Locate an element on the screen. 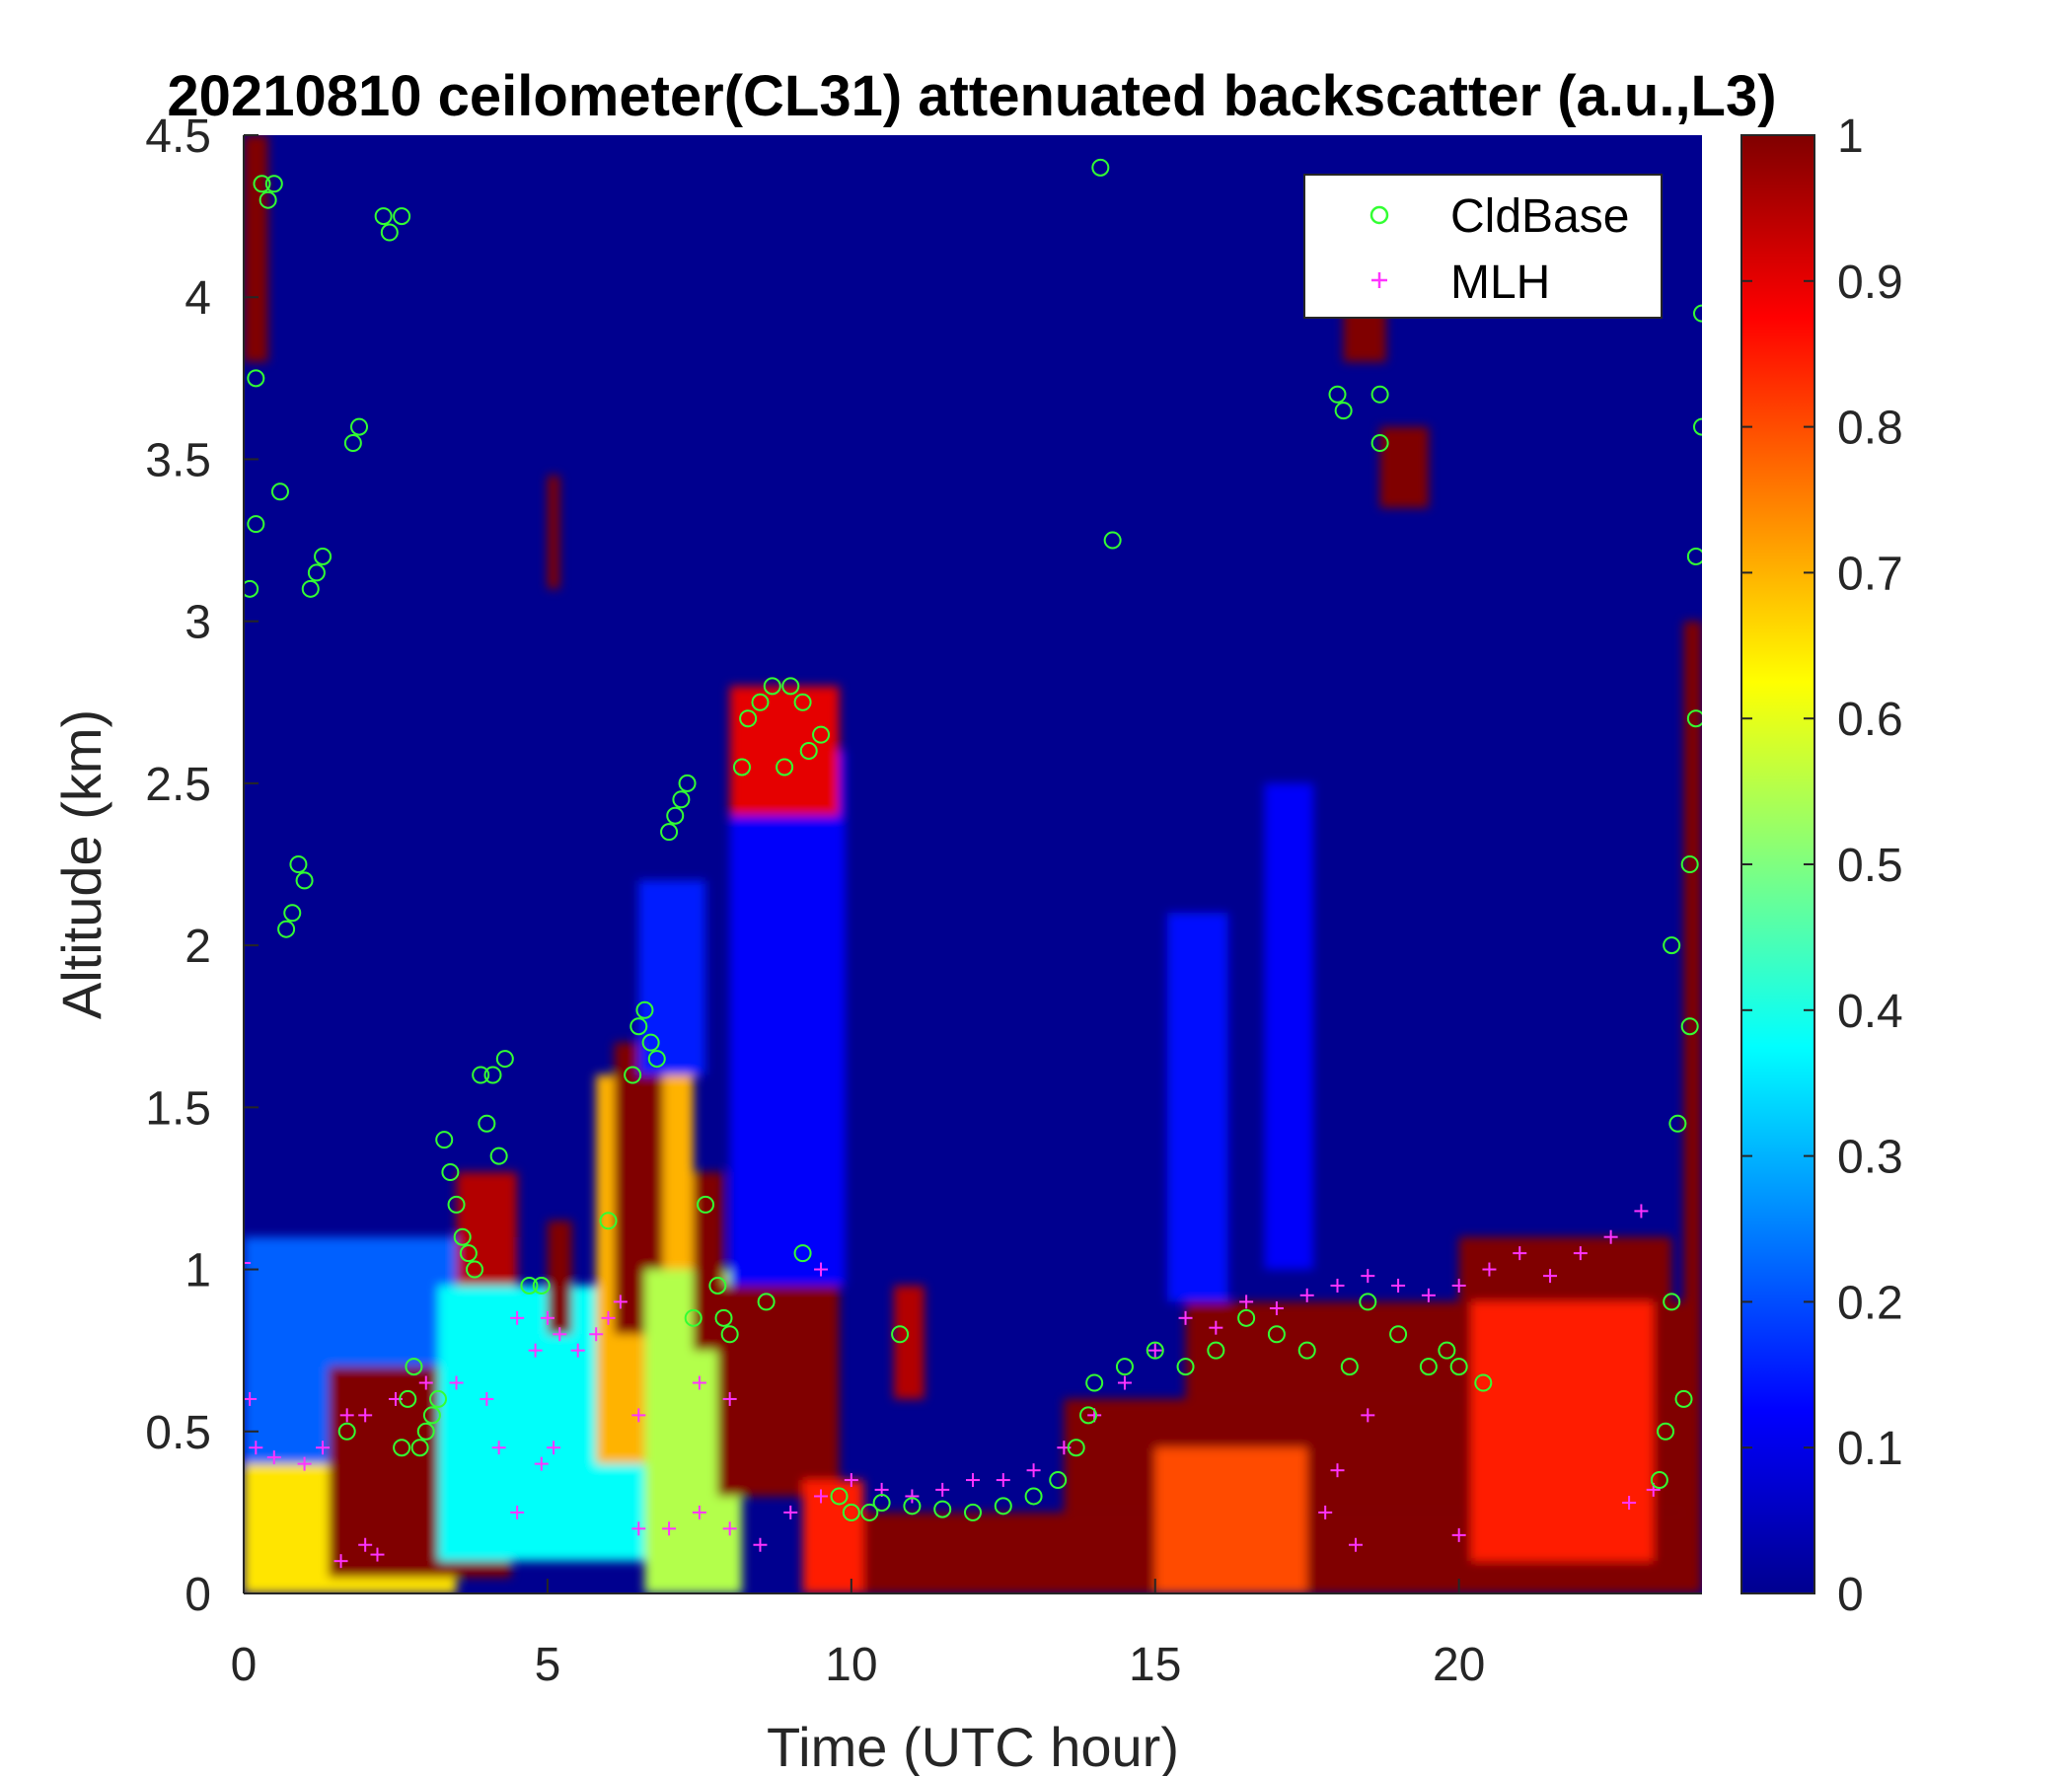 Image resolution: width=2072 pixels, height=1776 pixels. y-tick-label: 3.5 is located at coordinates (178, 460).